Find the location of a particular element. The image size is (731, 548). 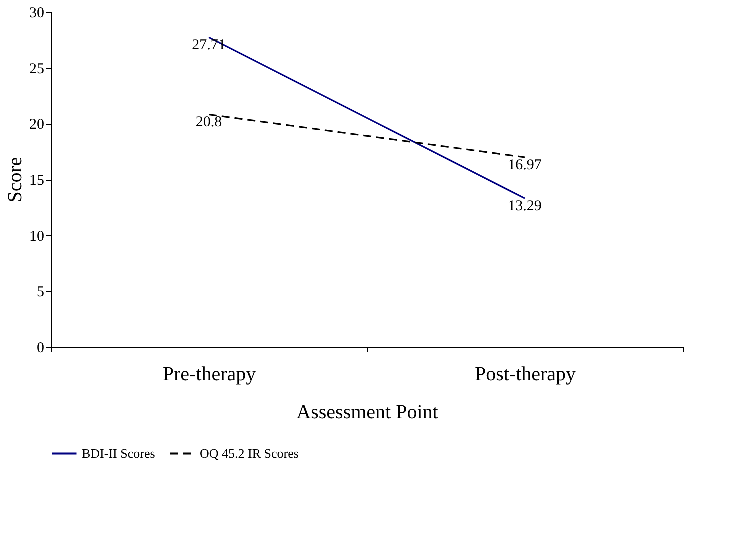

data-label: 27.71 is located at coordinates (209, 46).